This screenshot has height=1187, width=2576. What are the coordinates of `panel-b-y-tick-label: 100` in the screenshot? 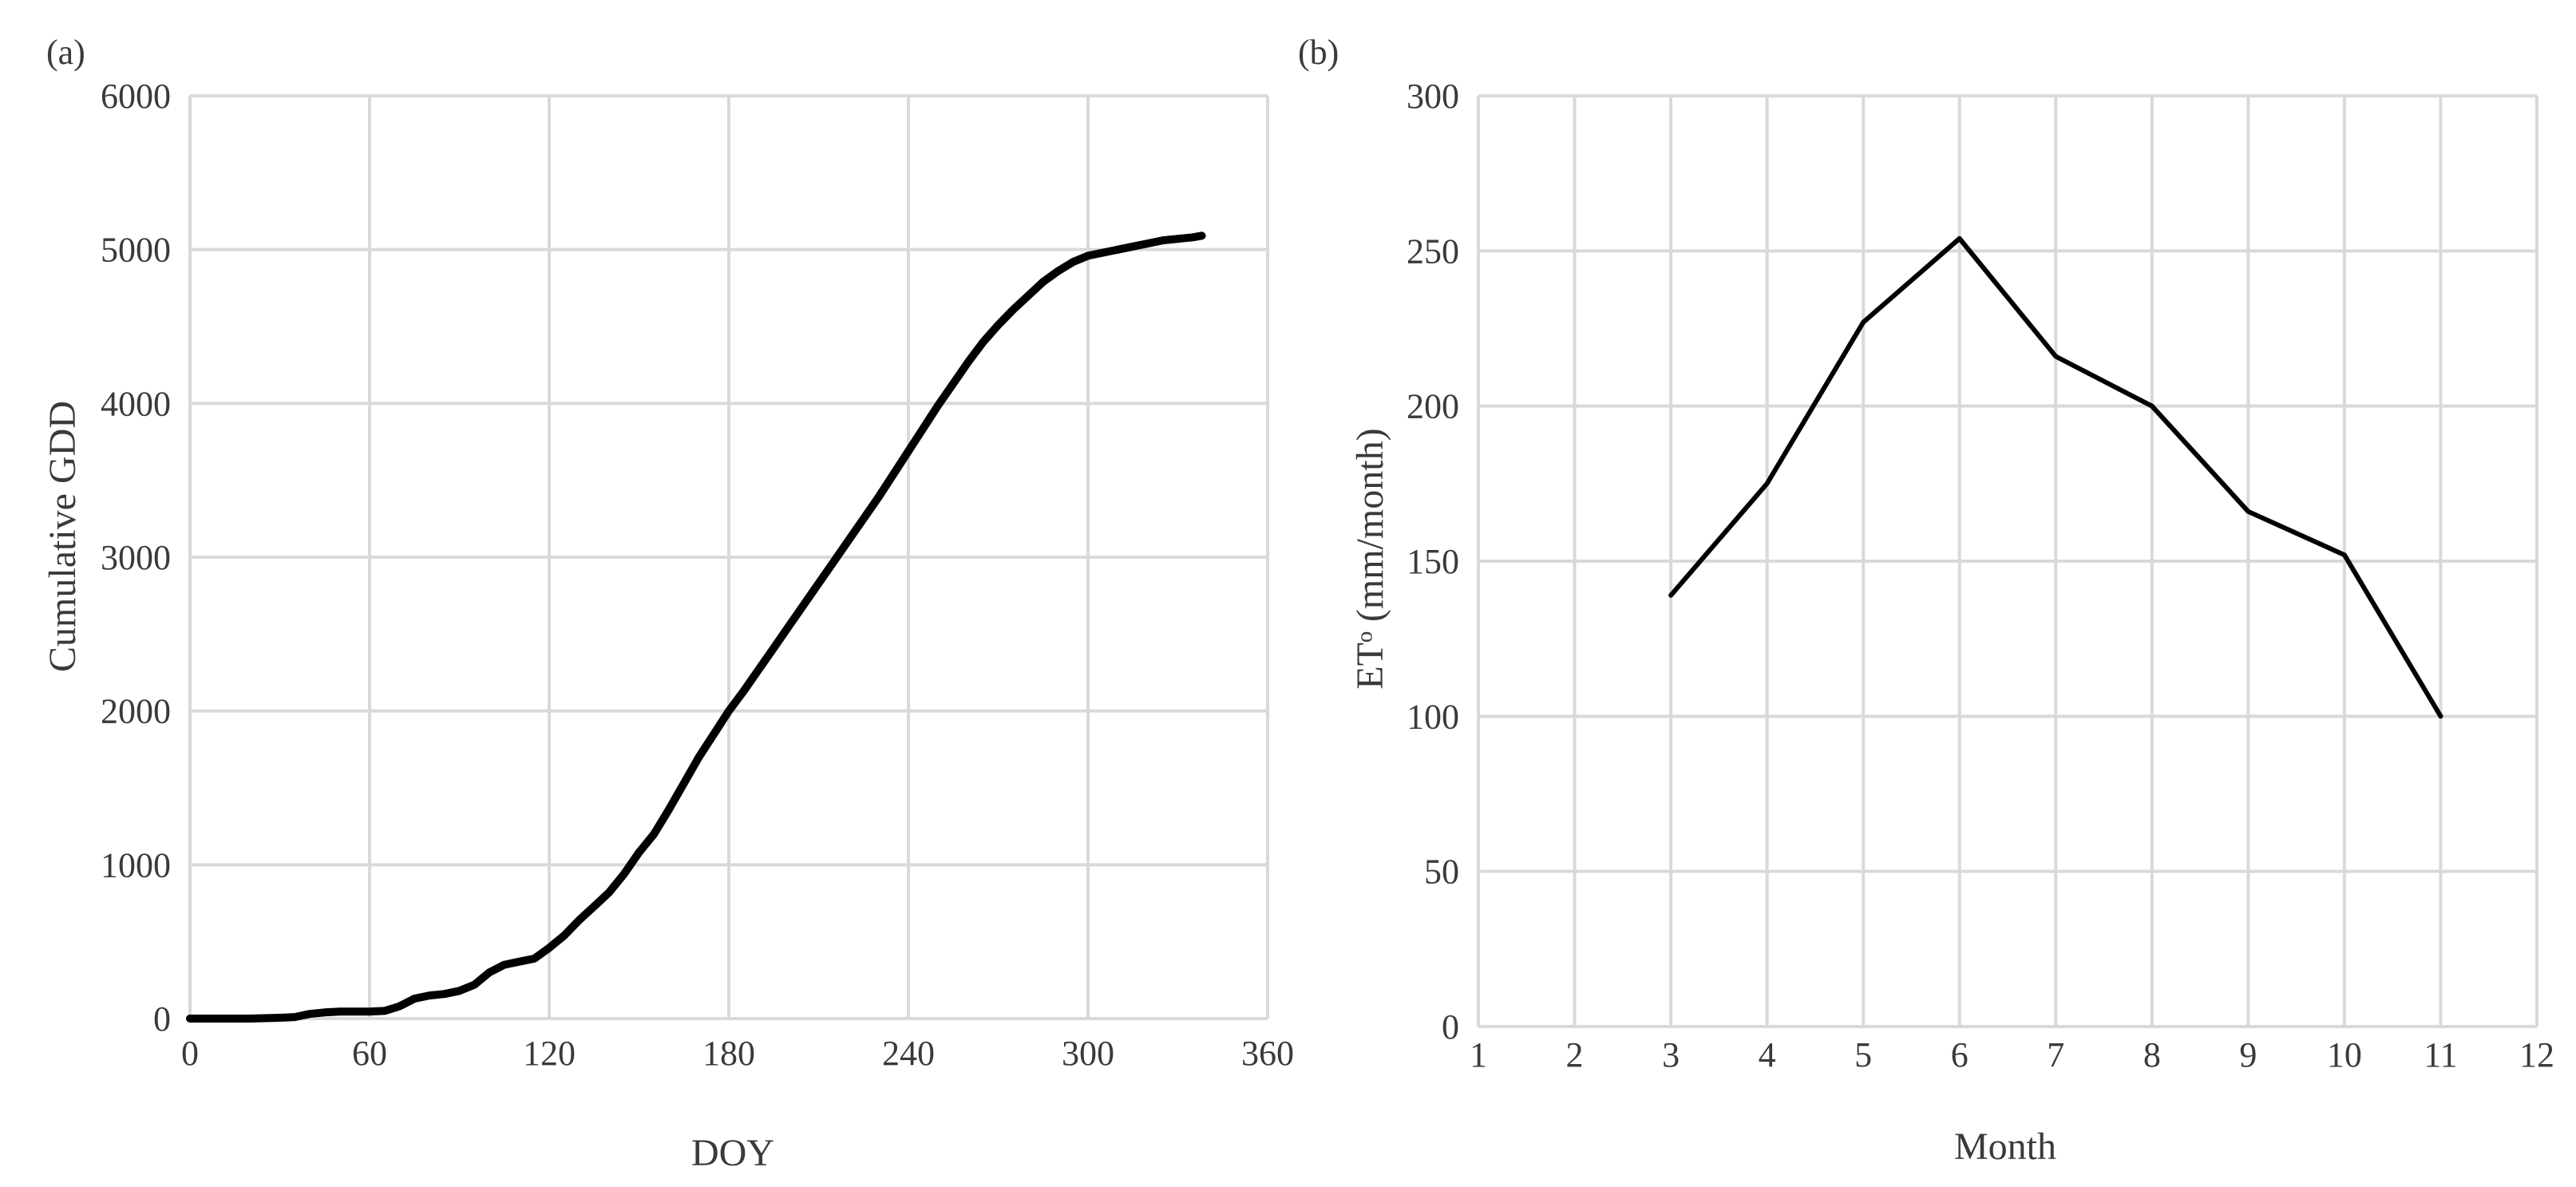 It's located at (1433, 716).